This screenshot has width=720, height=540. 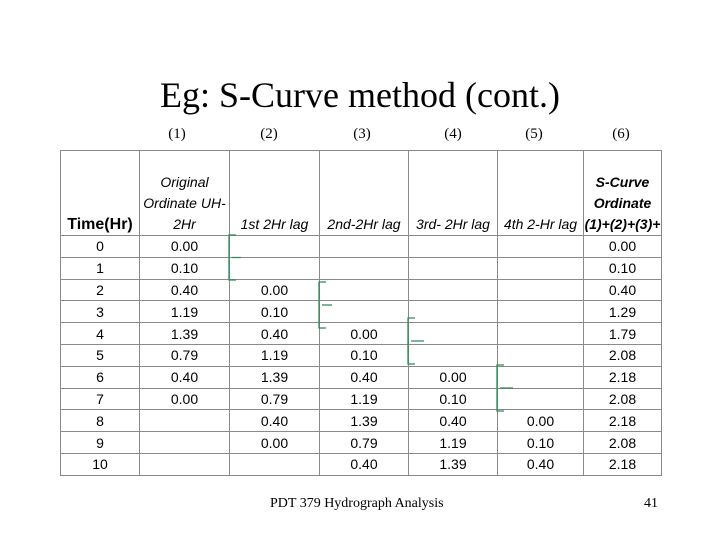 What do you see at coordinates (651, 503) in the screenshot?
I see `page-number: 41` at bounding box center [651, 503].